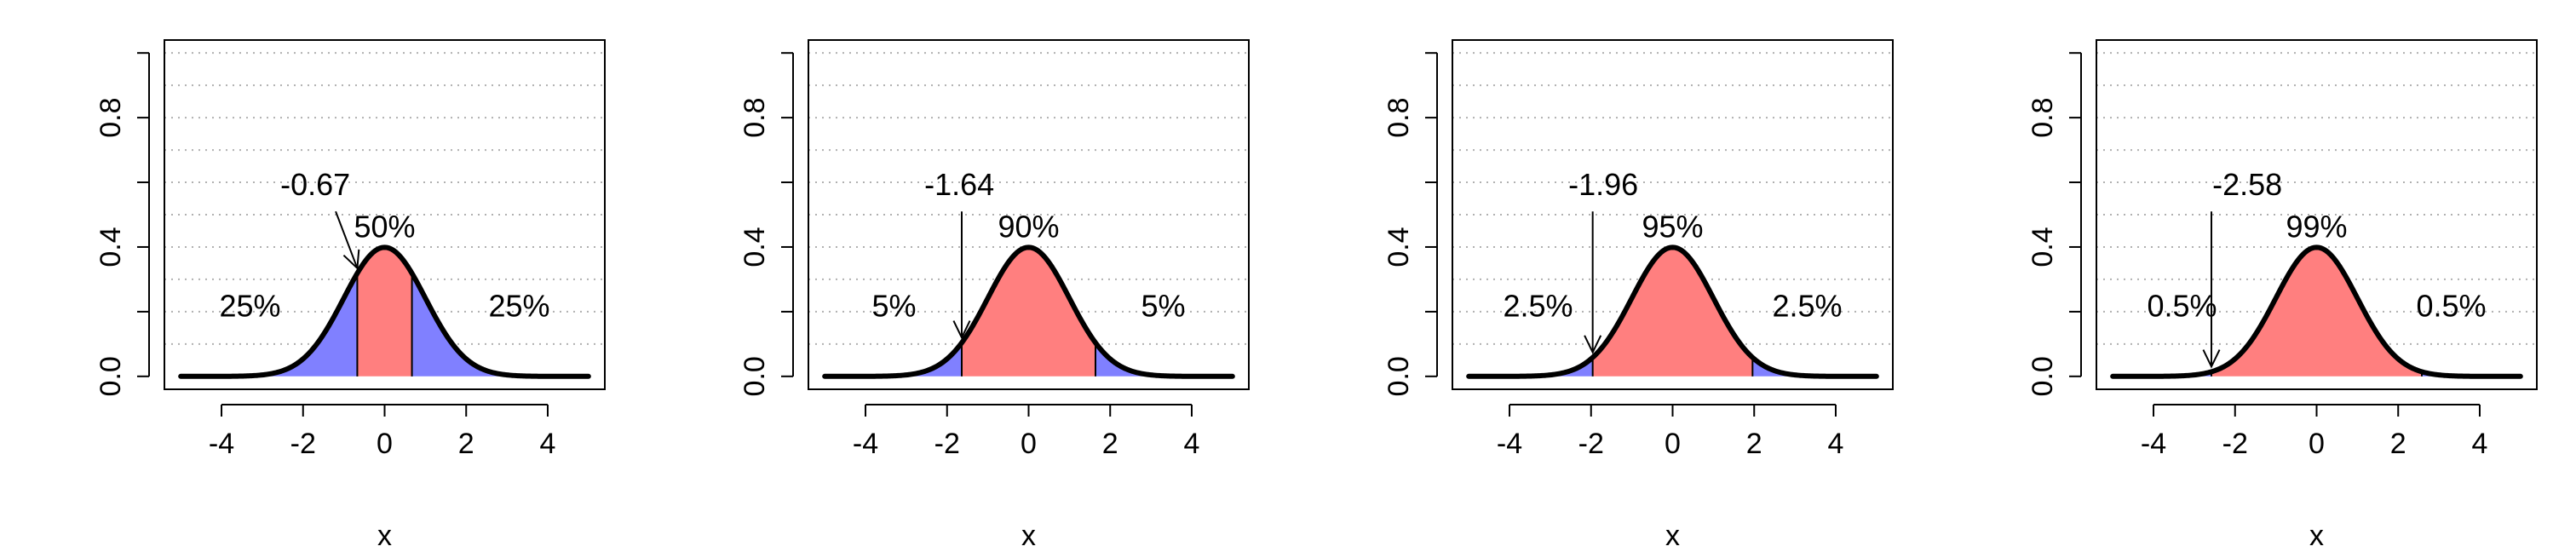 This screenshot has width=2576, height=552. Describe the element at coordinates (959, 185) in the screenshot. I see `cutoff-value-label: -1.64` at that location.